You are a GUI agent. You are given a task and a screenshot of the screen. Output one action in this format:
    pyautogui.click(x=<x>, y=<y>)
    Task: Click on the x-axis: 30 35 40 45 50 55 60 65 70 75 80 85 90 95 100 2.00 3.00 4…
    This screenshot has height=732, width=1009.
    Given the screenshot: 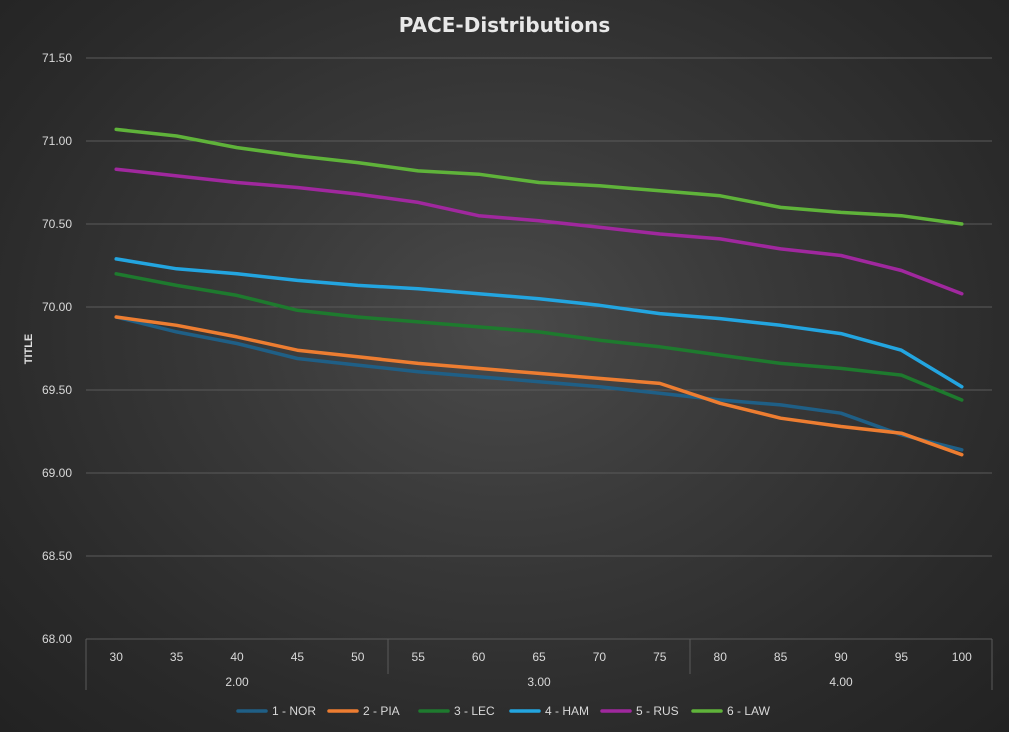 What is the action you would take?
    pyautogui.click(x=539, y=664)
    